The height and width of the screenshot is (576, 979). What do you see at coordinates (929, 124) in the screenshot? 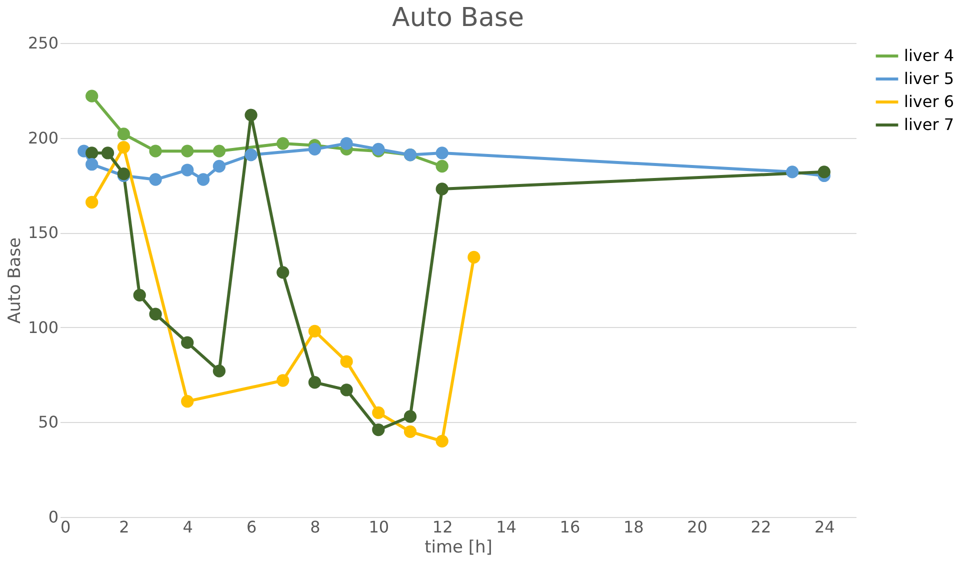
I see `legend-label: liver 7` at bounding box center [929, 124].